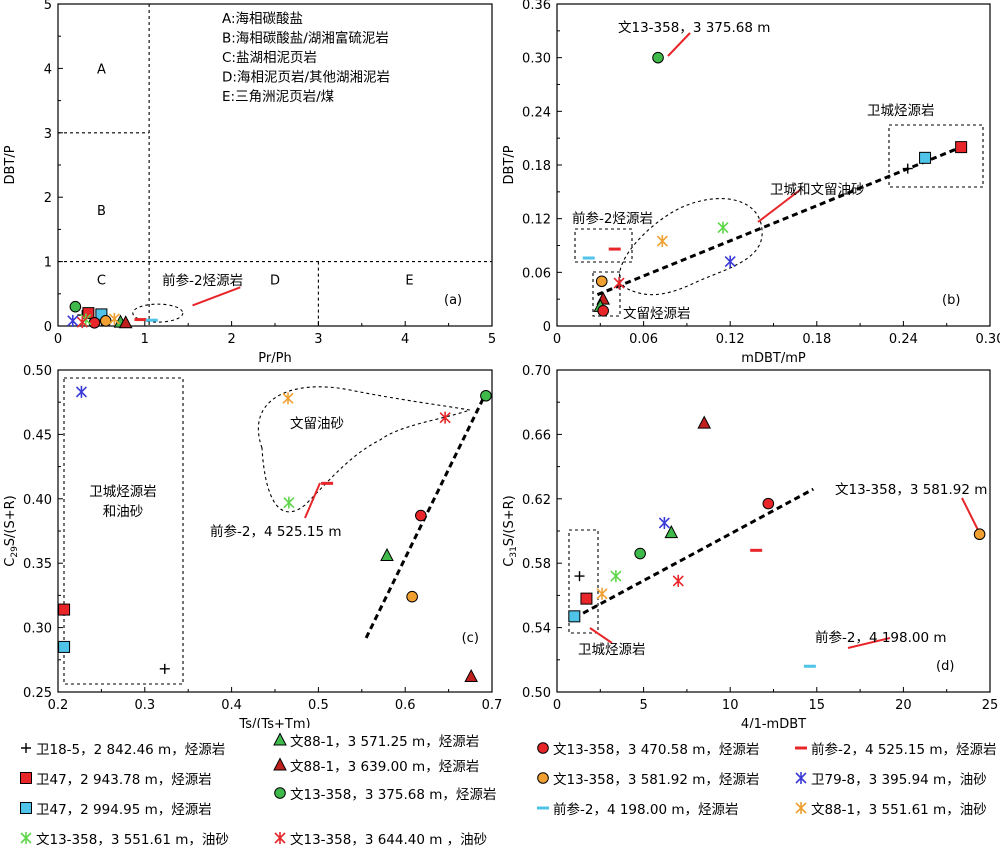 This screenshot has width=1000, height=861. Describe the element at coordinates (48, 134) in the screenshot. I see `y-tick-label: 3` at that location.